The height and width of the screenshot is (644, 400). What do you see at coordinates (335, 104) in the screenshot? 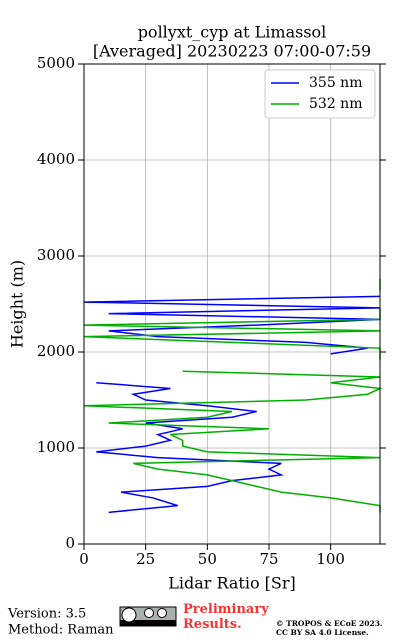
I see `legend-label: 532 nm` at bounding box center [335, 104].